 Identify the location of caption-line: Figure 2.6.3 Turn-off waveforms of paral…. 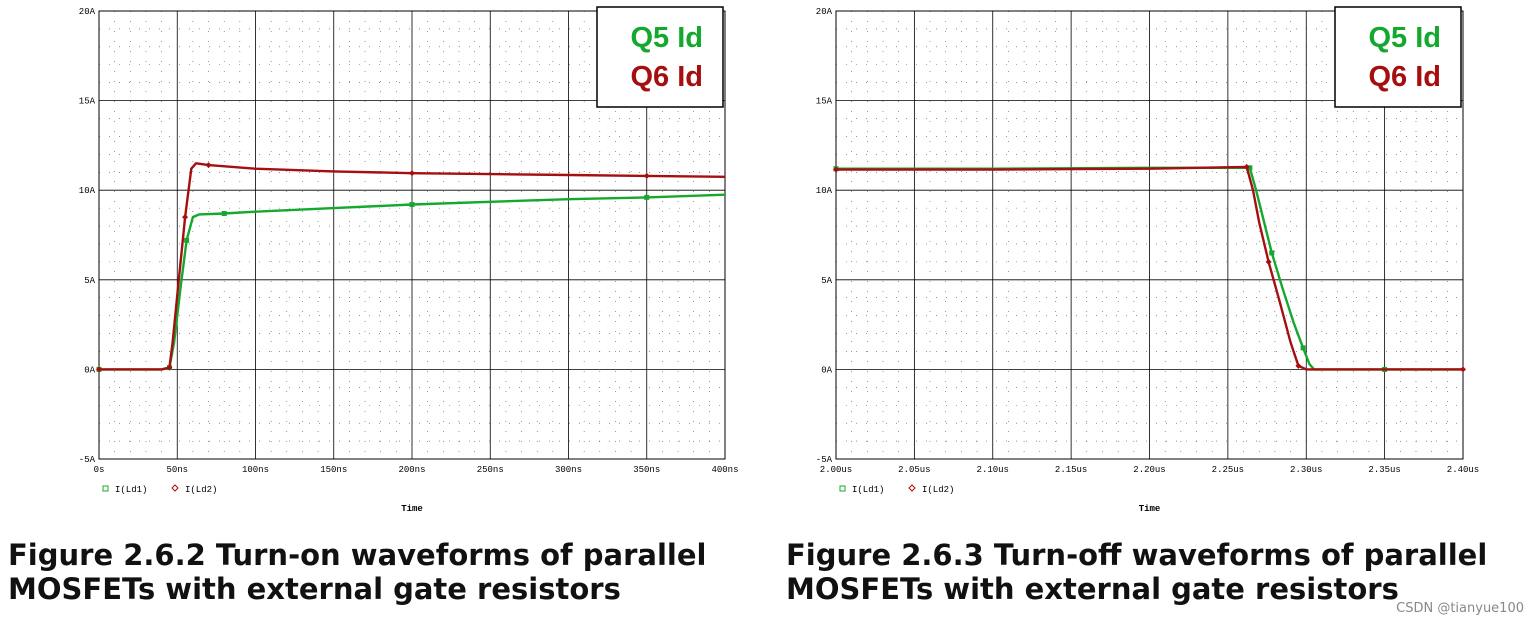
(1137, 555).